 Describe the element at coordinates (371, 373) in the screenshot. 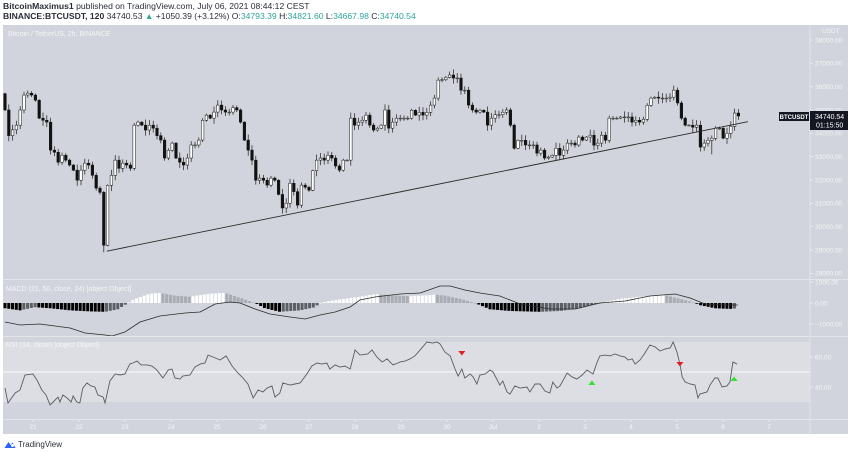

I see `rsi-pane` at that location.